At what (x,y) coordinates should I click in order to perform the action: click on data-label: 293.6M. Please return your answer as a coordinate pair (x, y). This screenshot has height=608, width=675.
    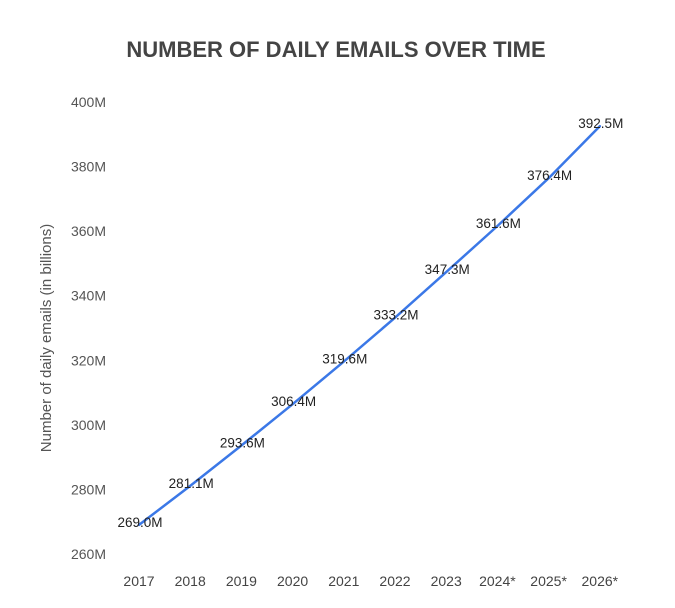
    Looking at the image, I should click on (242, 443).